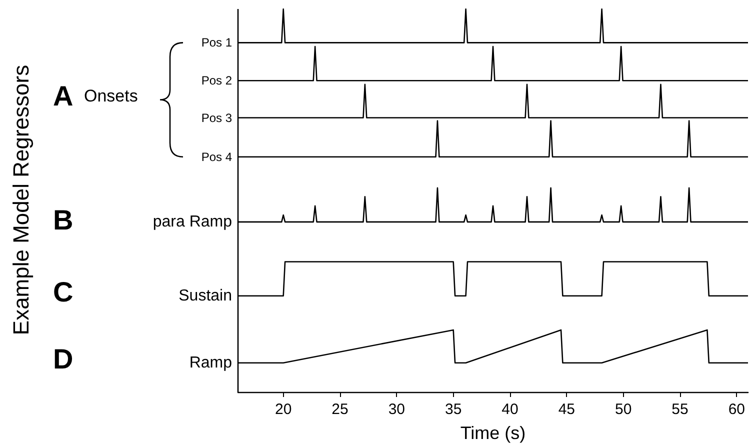 This screenshot has width=751, height=447. I want to click on x-tick-label: 40, so click(510, 409).